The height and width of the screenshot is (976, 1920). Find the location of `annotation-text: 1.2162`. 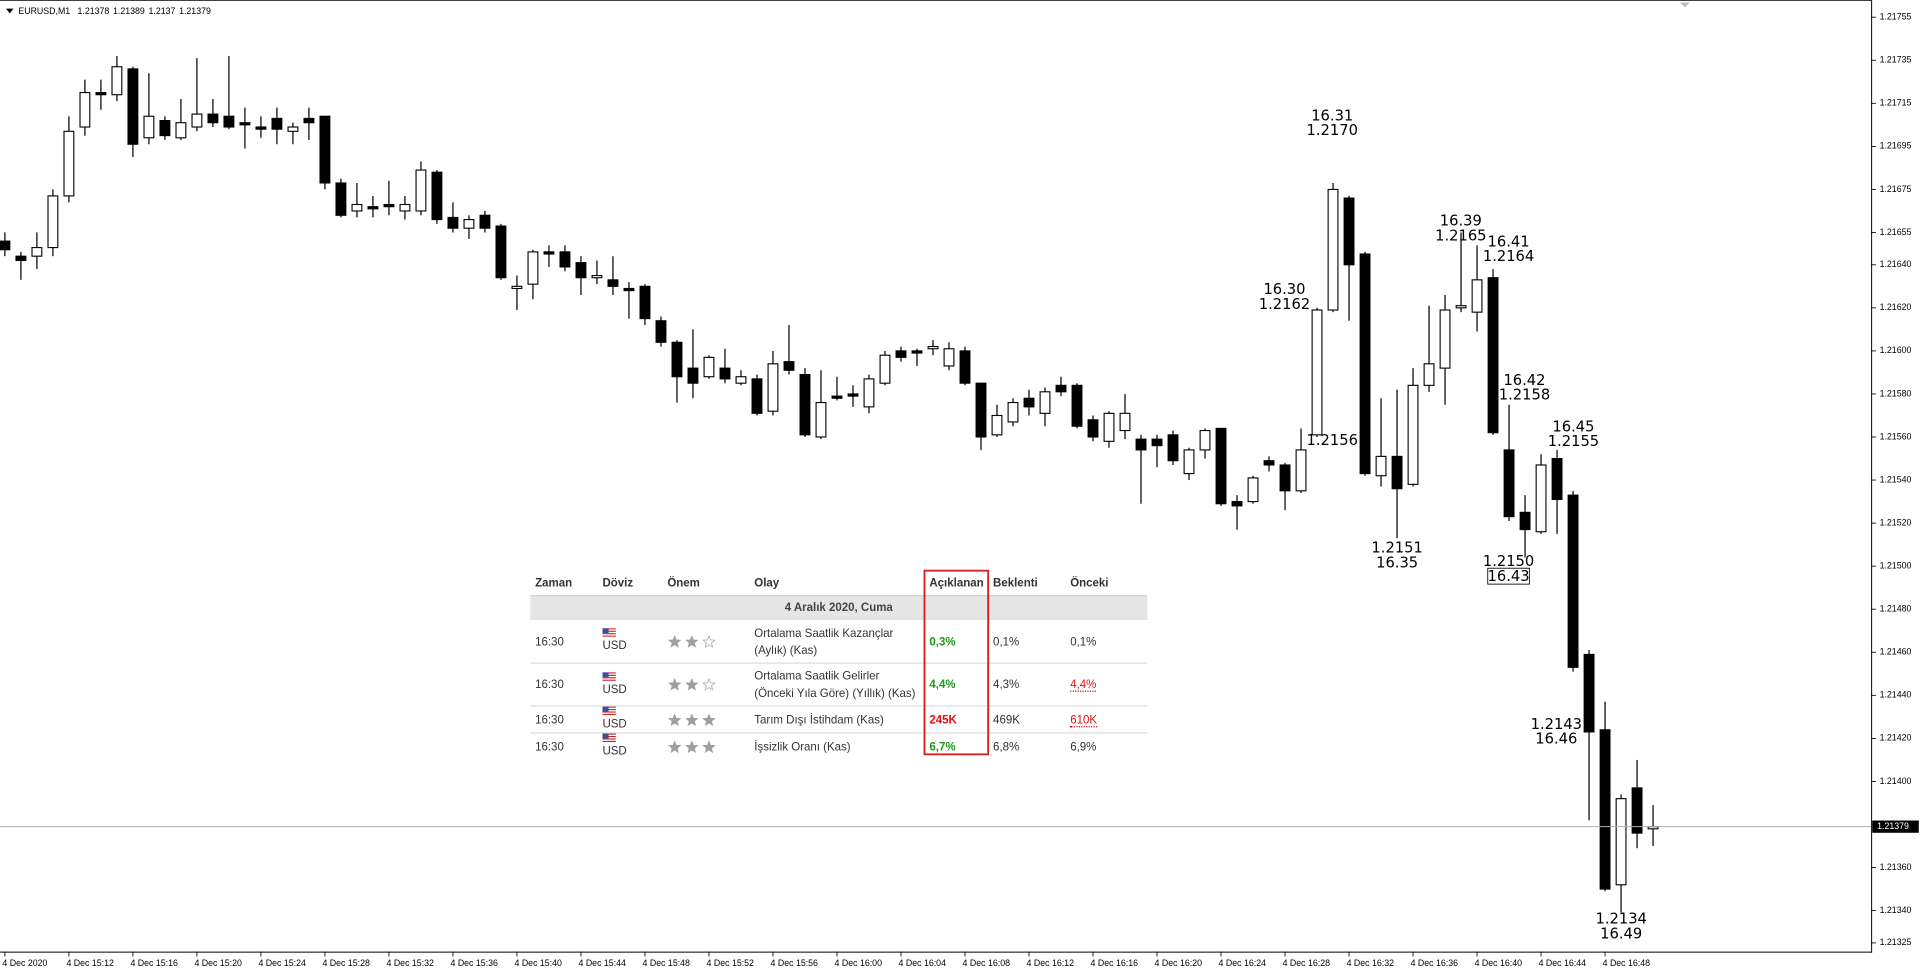

annotation-text: 1.2162 is located at coordinates (1284, 304).